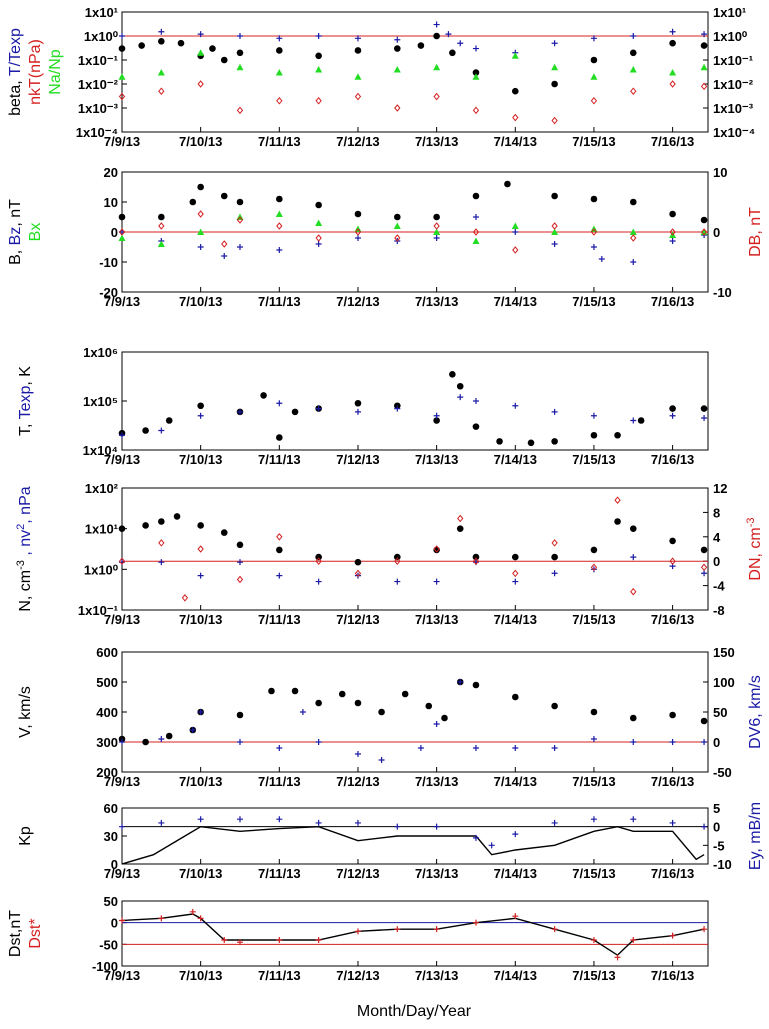 Image resolution: width=769 pixels, height=1029 pixels. What do you see at coordinates (515, 873) in the screenshot?
I see `panel-Kp-xtick-label: 7/14/13` at bounding box center [515, 873].